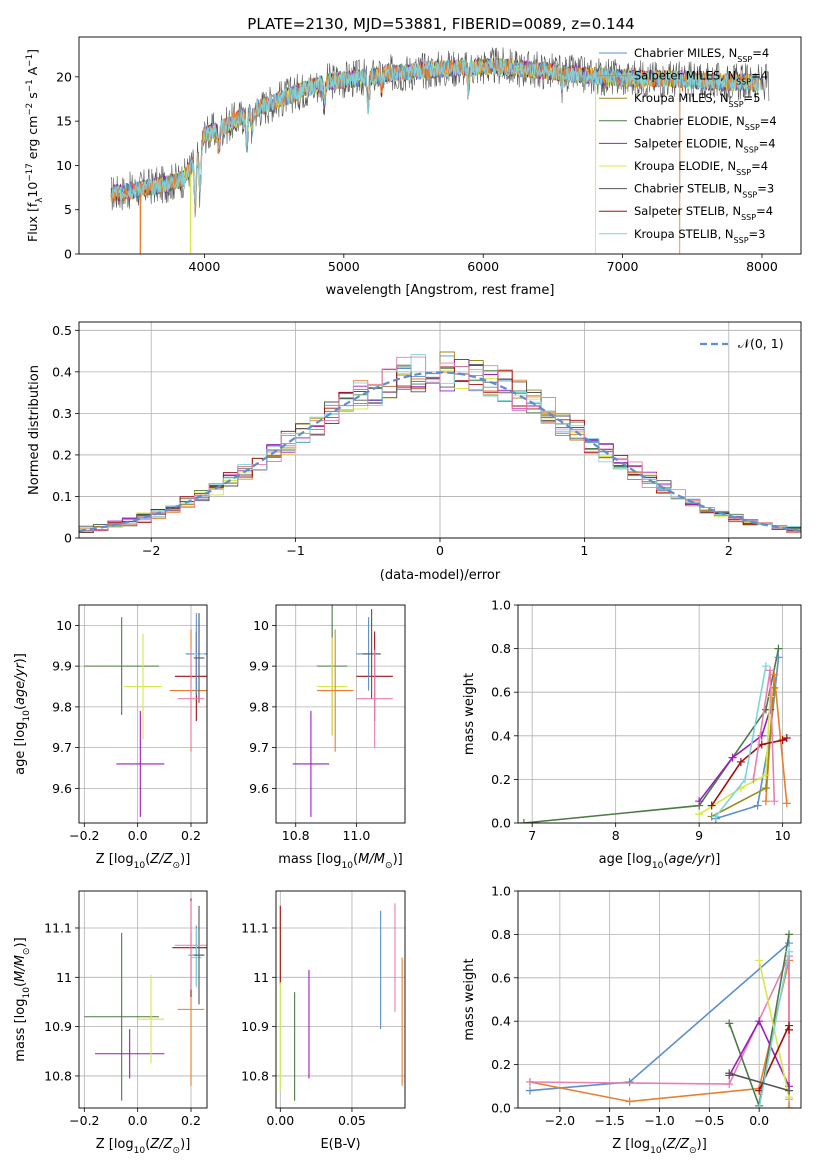 The width and height of the screenshot is (819, 1170). I want to click on y-axis-label: mass weight, so click(469, 714).